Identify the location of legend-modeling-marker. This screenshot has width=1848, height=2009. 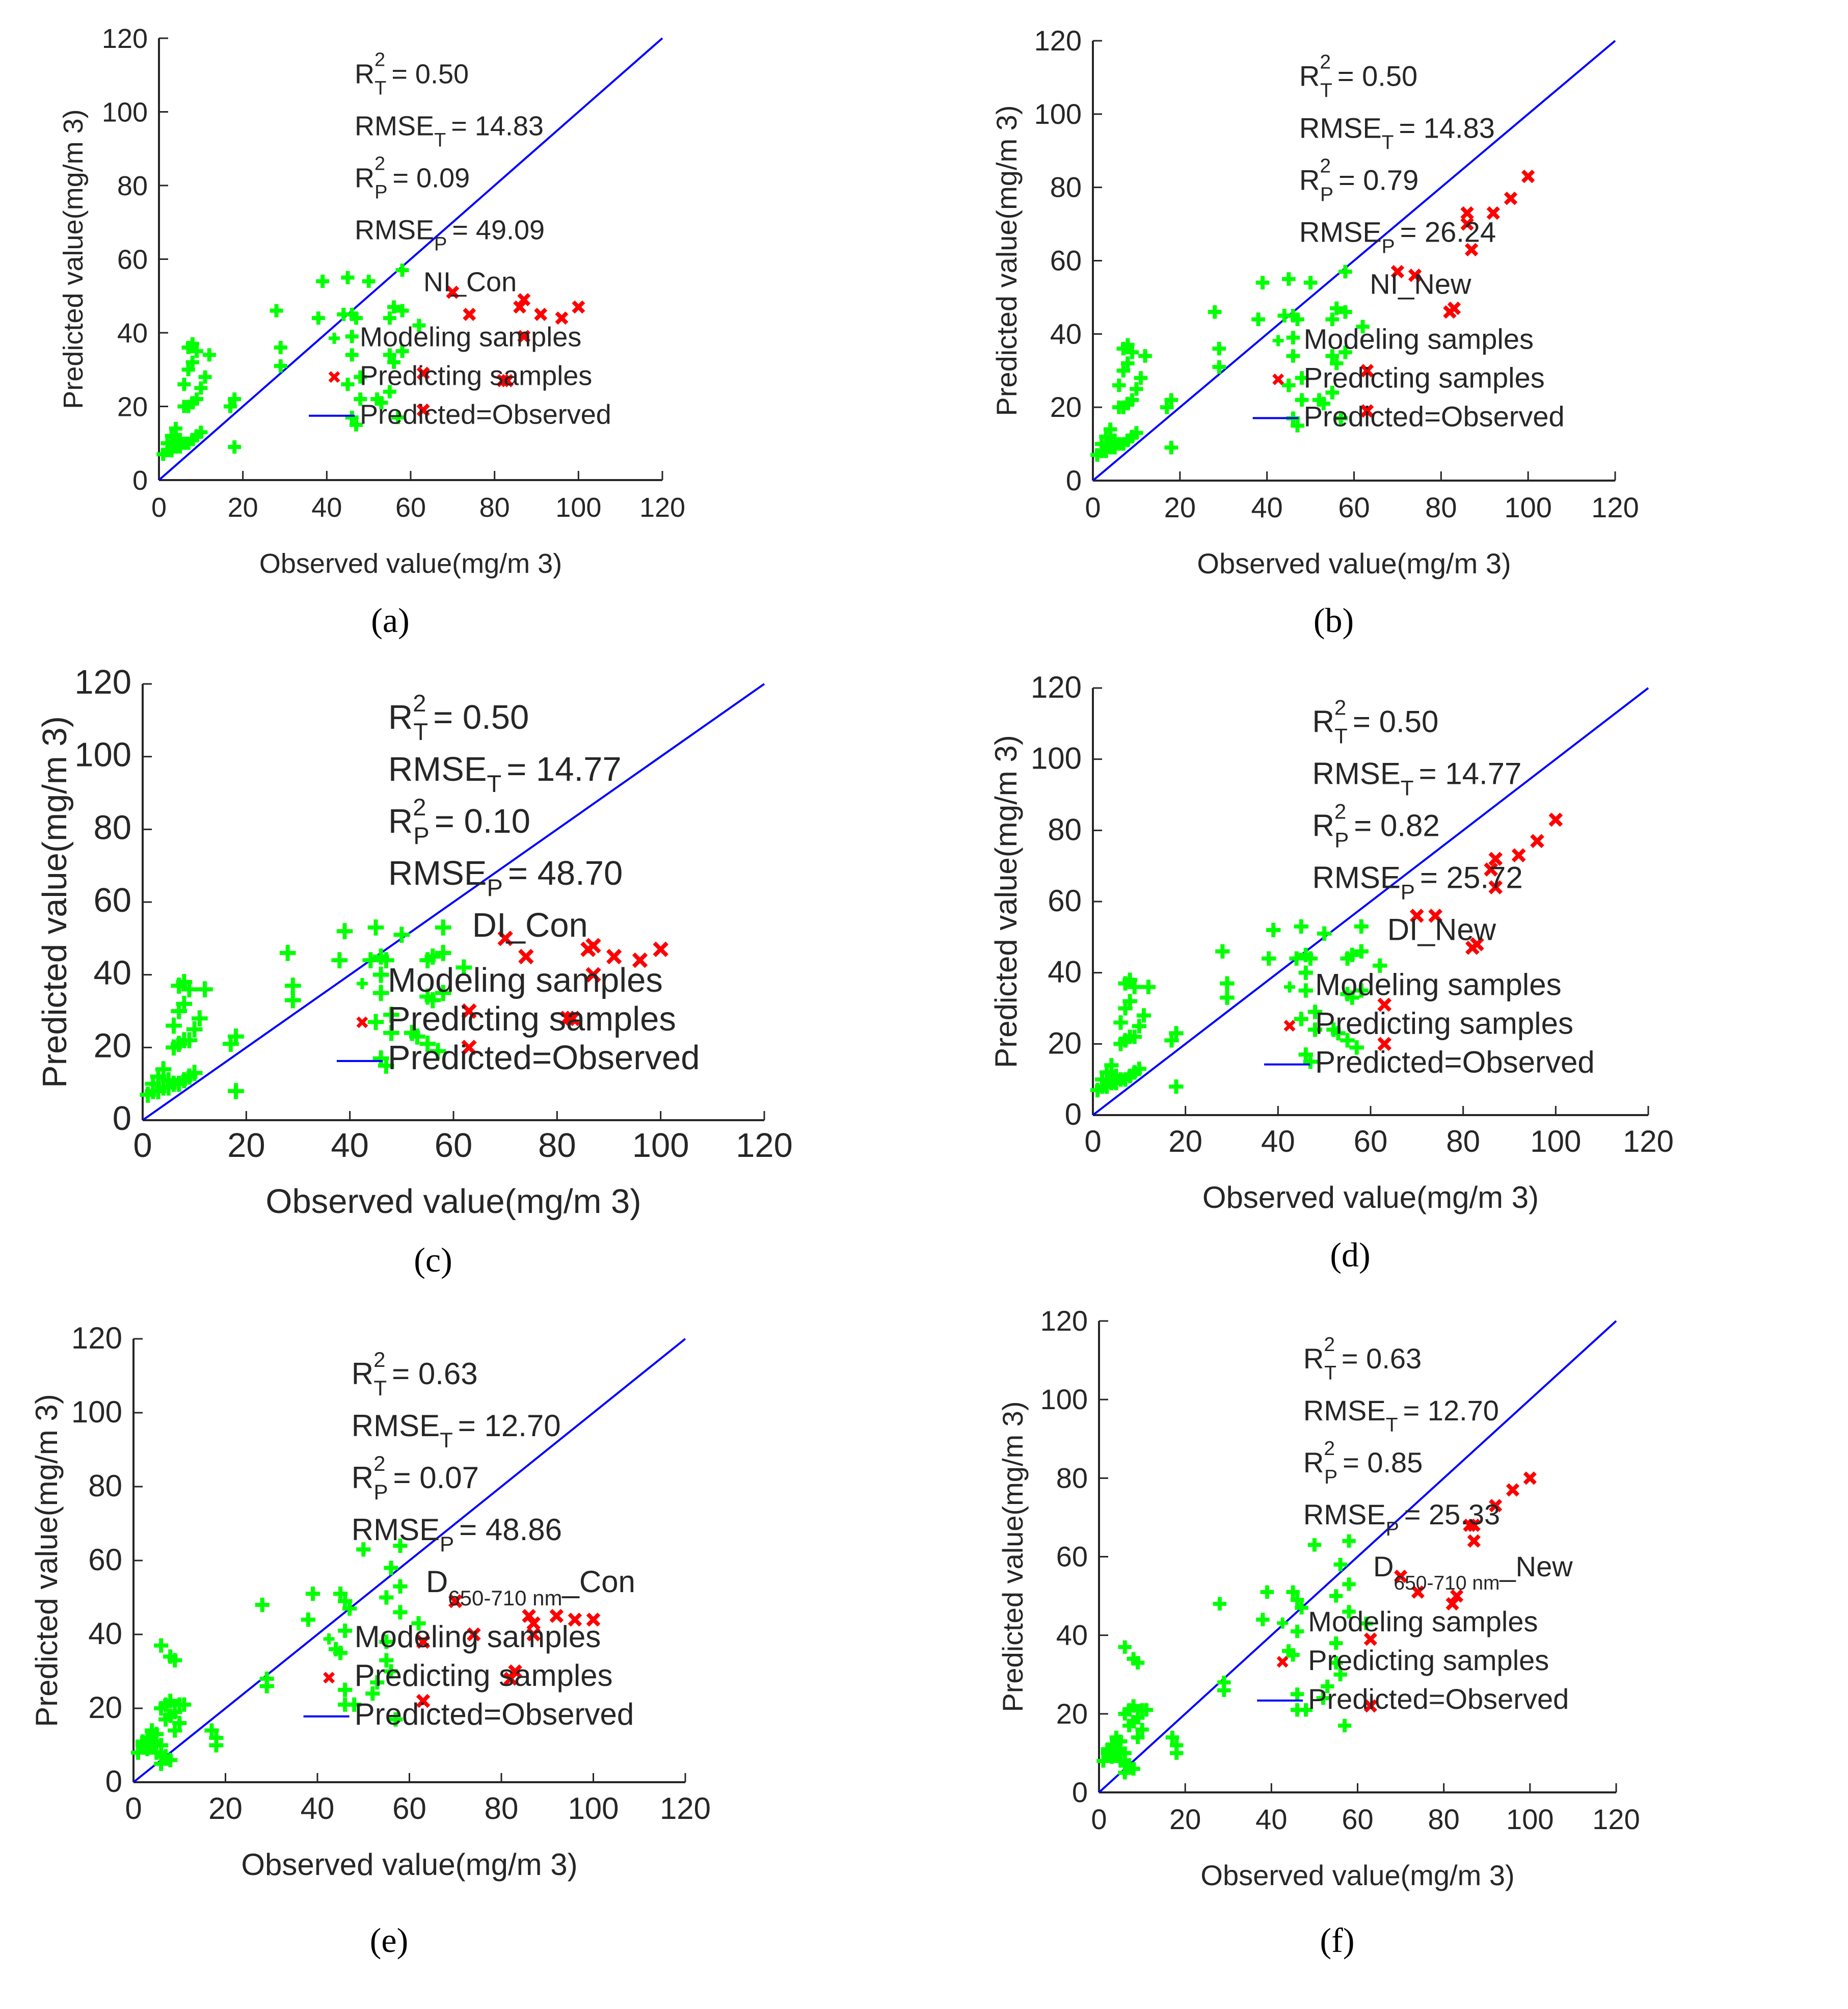
(1278, 341).